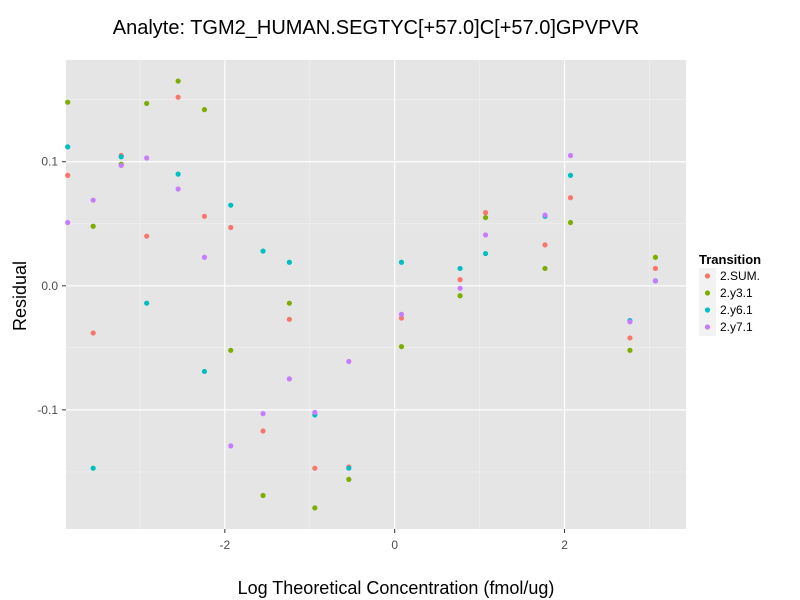 This screenshot has height=600, width=800. I want to click on y-tick-label: 0.0, so click(49, 286).